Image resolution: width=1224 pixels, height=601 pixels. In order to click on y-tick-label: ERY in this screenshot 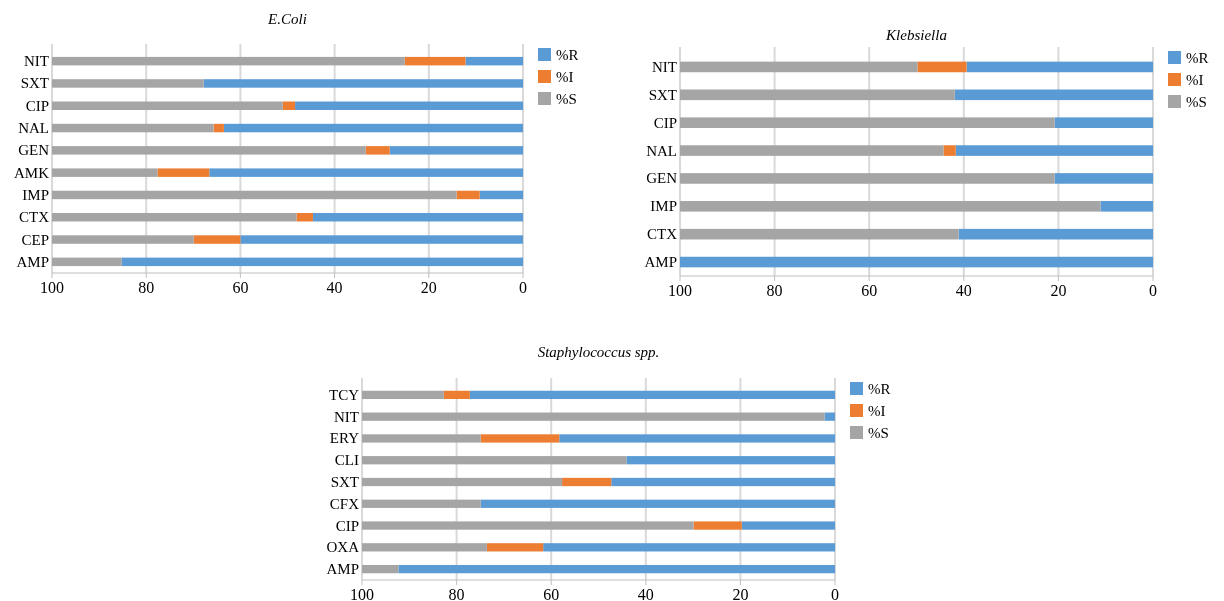, I will do `click(344, 438)`.